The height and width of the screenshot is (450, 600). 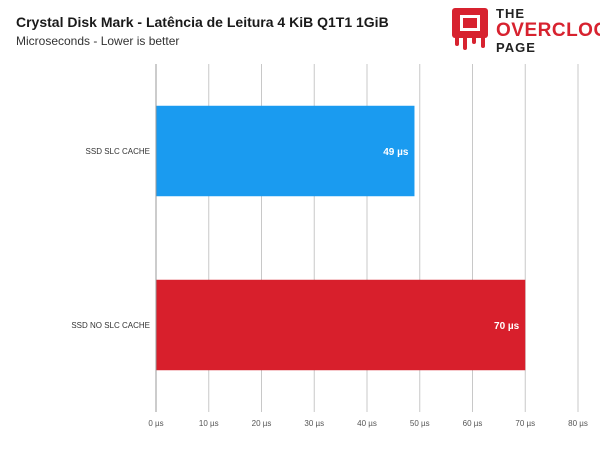 I want to click on category-label: SSD NO SLC CACHE, so click(x=110, y=325).